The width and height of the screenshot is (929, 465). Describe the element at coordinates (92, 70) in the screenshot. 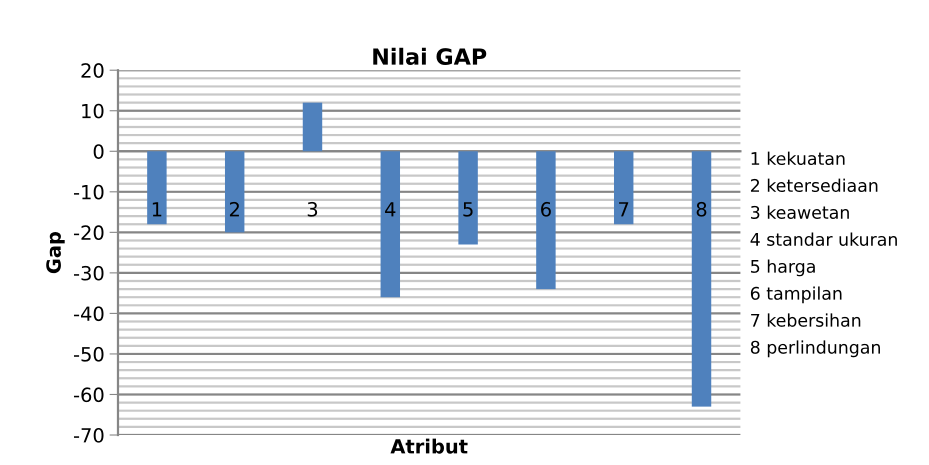

I see `y-tick-label: 20` at that location.